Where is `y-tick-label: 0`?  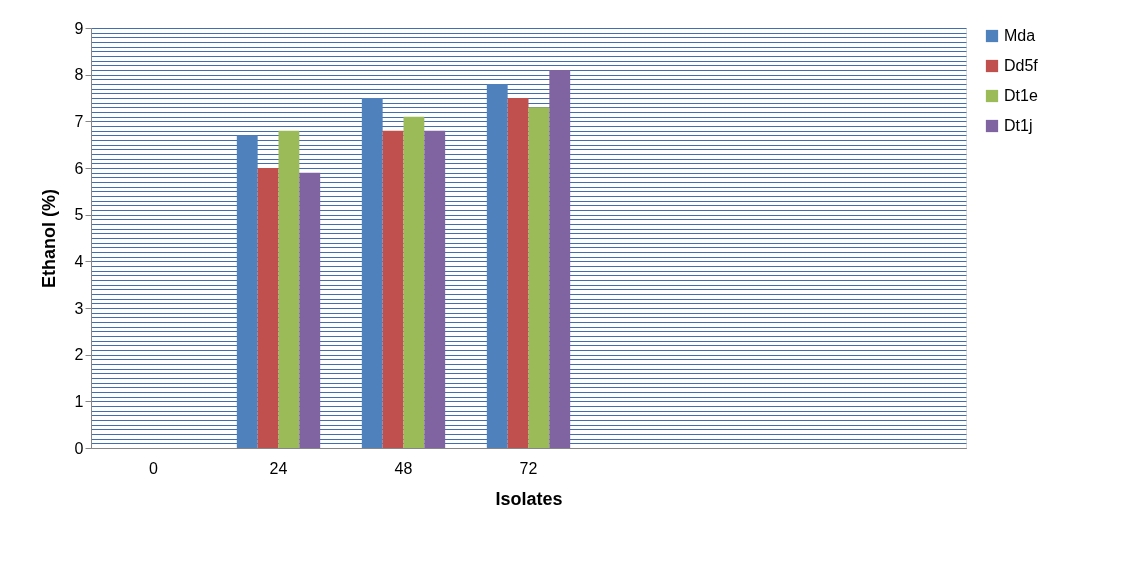
y-tick-label: 0 is located at coordinates (79, 448).